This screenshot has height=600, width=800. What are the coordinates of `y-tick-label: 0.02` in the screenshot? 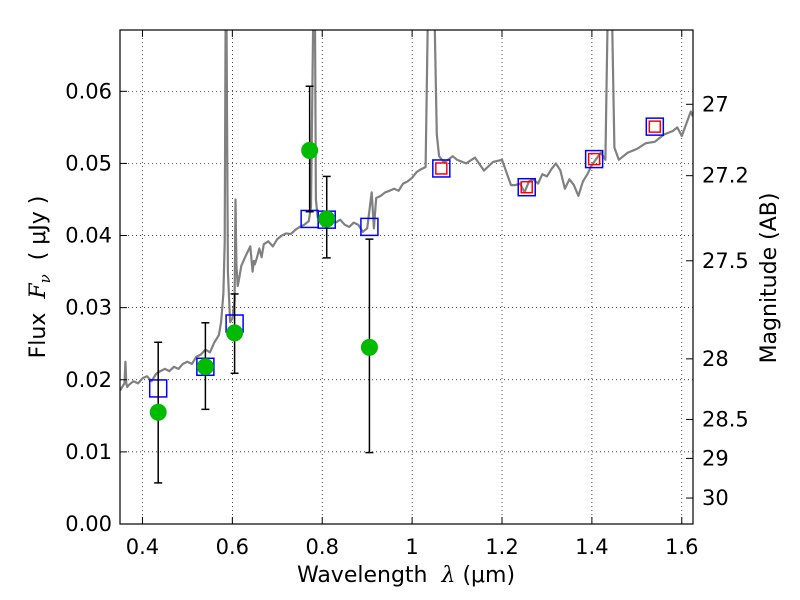 It's located at (88, 380).